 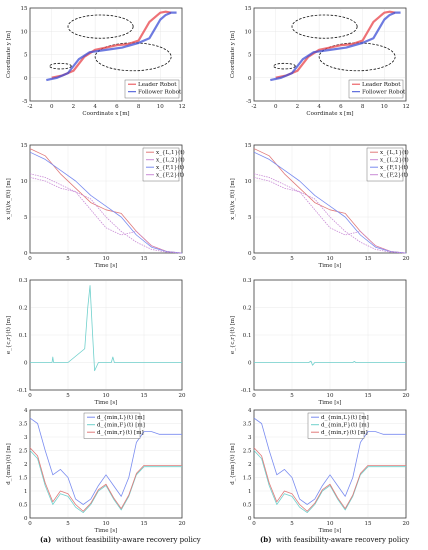 I want to click on legend-entry: Leader Robot, so click(x=381, y=85).